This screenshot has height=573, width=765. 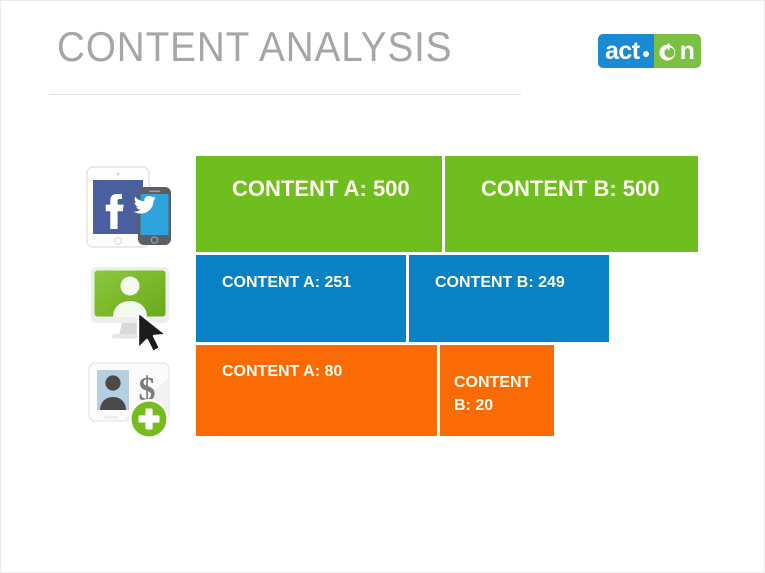 What do you see at coordinates (316, 390) in the screenshot?
I see `bar-segment-content-a: CONTENT A: 80` at bounding box center [316, 390].